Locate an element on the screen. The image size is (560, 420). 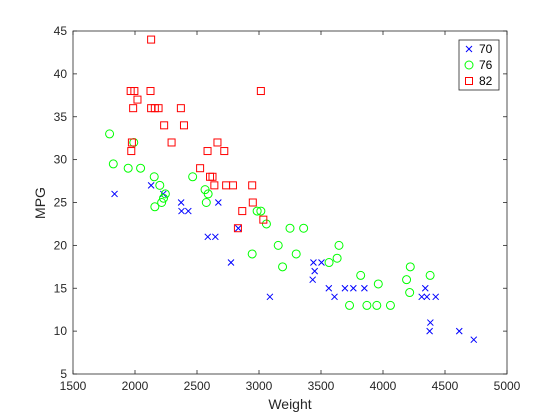
y-tick-label: 20 is located at coordinates (61, 245).